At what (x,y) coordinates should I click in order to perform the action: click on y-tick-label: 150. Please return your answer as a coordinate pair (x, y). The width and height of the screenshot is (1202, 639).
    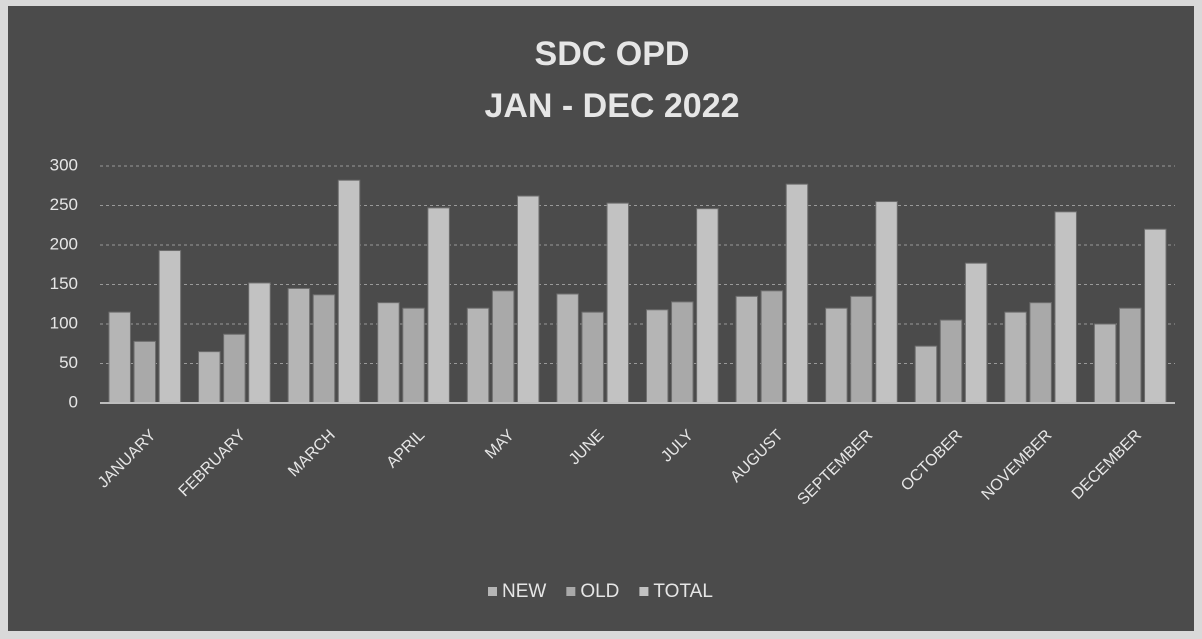
    Looking at the image, I should click on (64, 283).